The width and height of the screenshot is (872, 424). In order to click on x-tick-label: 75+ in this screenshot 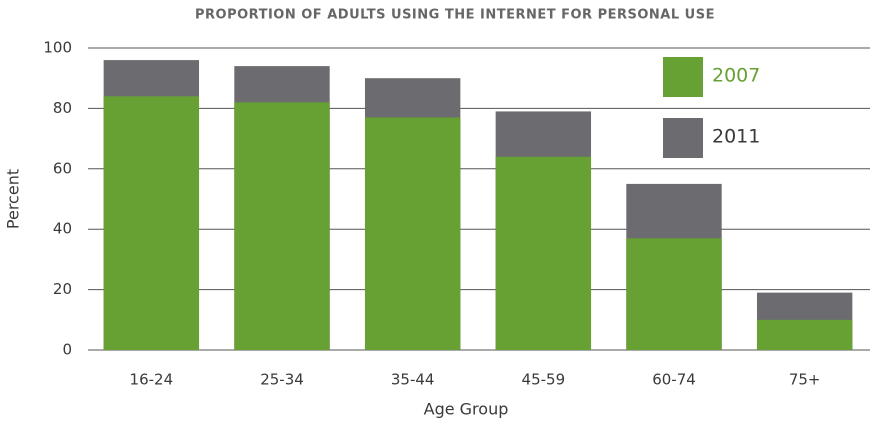, I will do `click(805, 380)`.